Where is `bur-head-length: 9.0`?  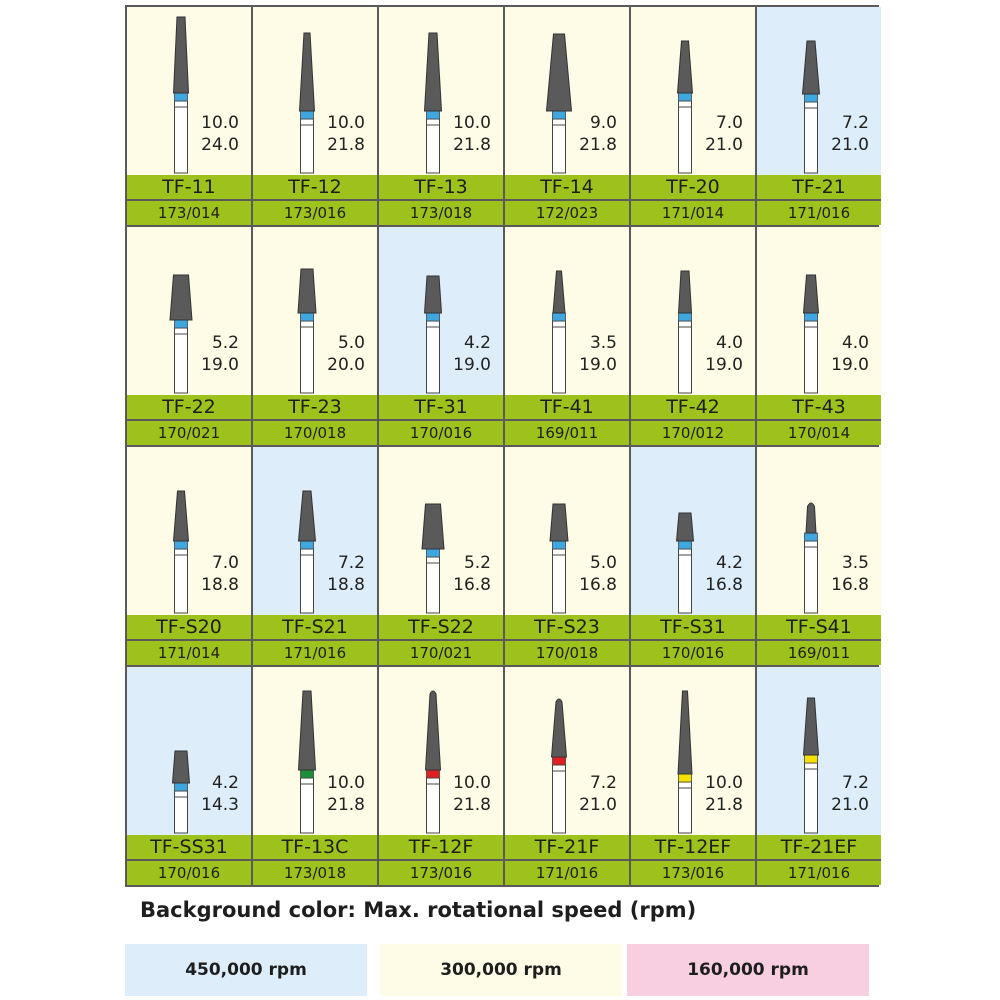
bur-head-length: 9.0 is located at coordinates (603, 123).